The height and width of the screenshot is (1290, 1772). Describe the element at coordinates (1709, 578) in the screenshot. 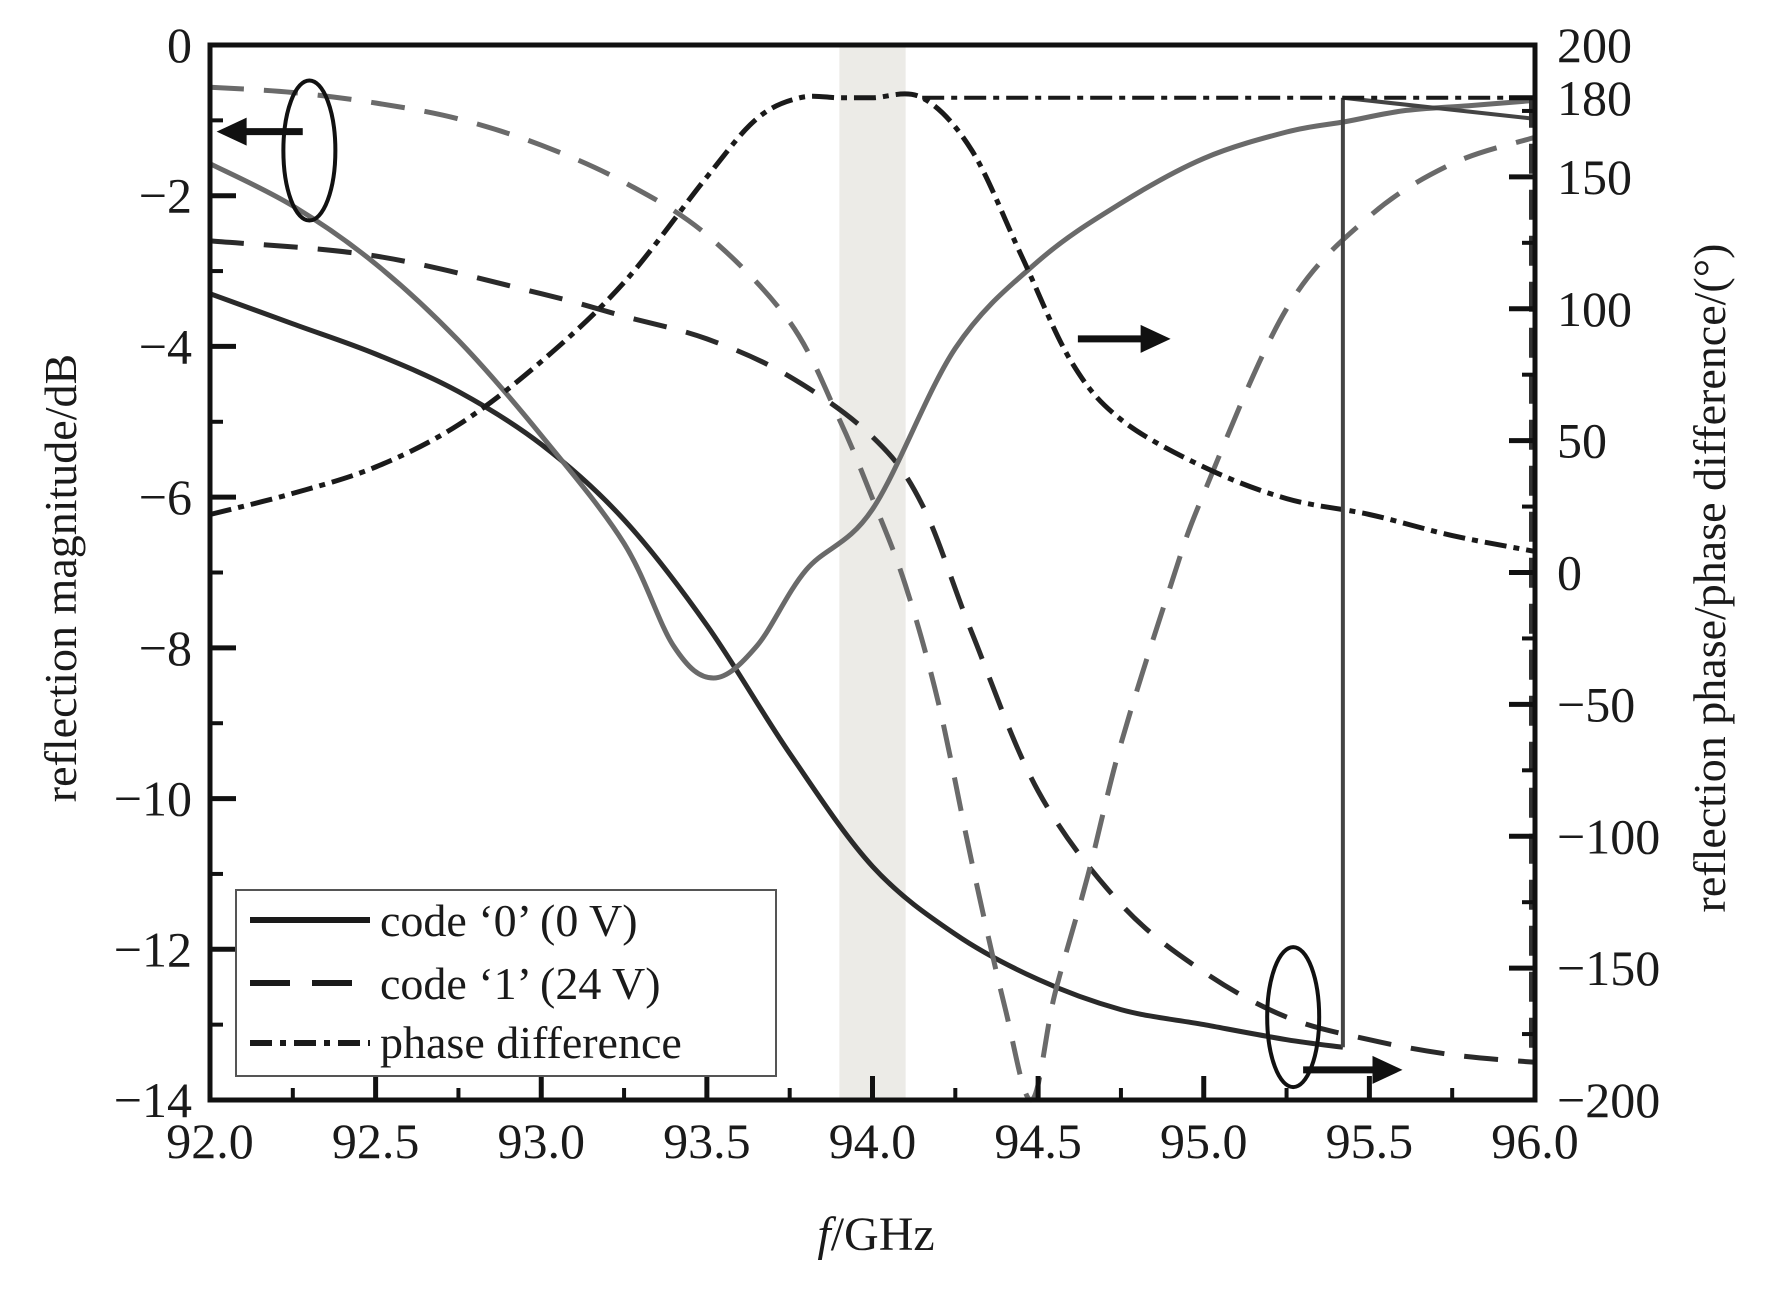

I see `y-axis-right-title: reflection phase/phase difference/(°)` at that location.